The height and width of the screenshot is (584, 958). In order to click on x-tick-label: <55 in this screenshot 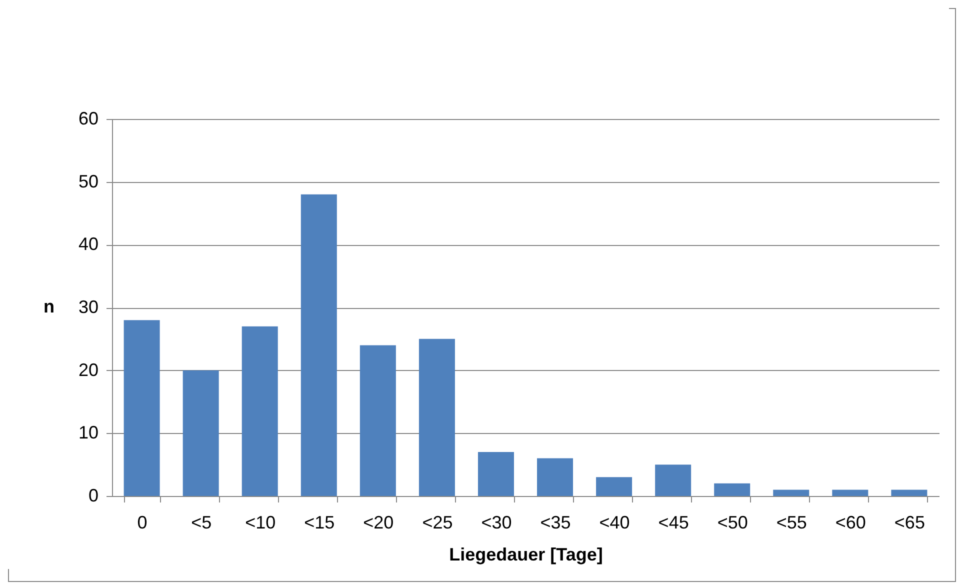, I will do `click(791, 522)`.